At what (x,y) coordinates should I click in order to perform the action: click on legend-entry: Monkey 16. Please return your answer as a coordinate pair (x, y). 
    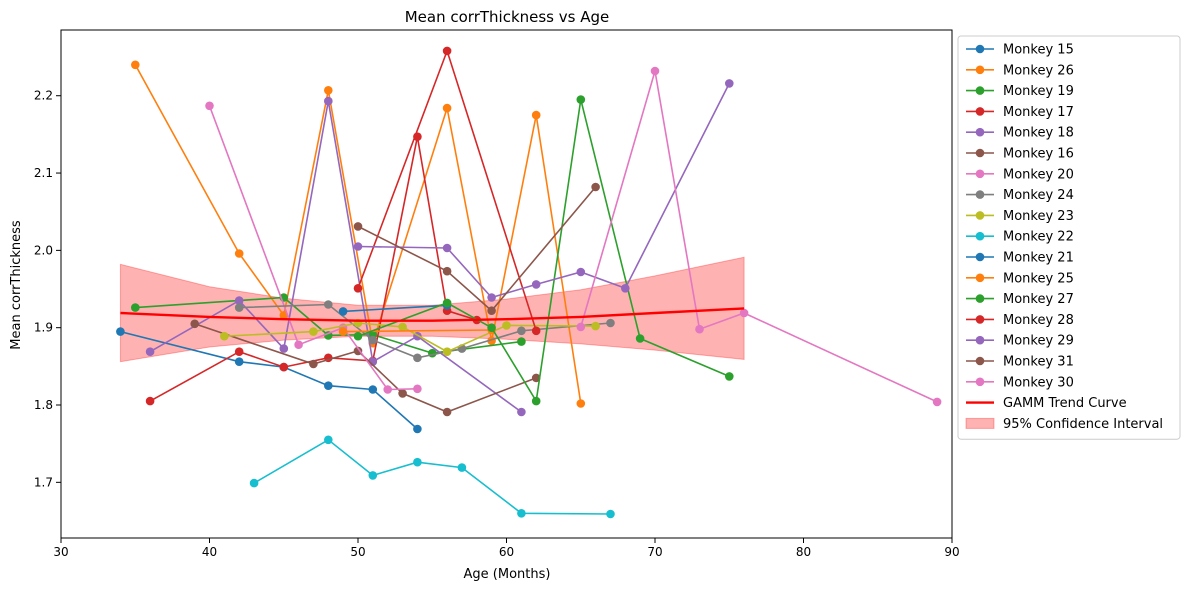
    Looking at the image, I should click on (1020, 154).